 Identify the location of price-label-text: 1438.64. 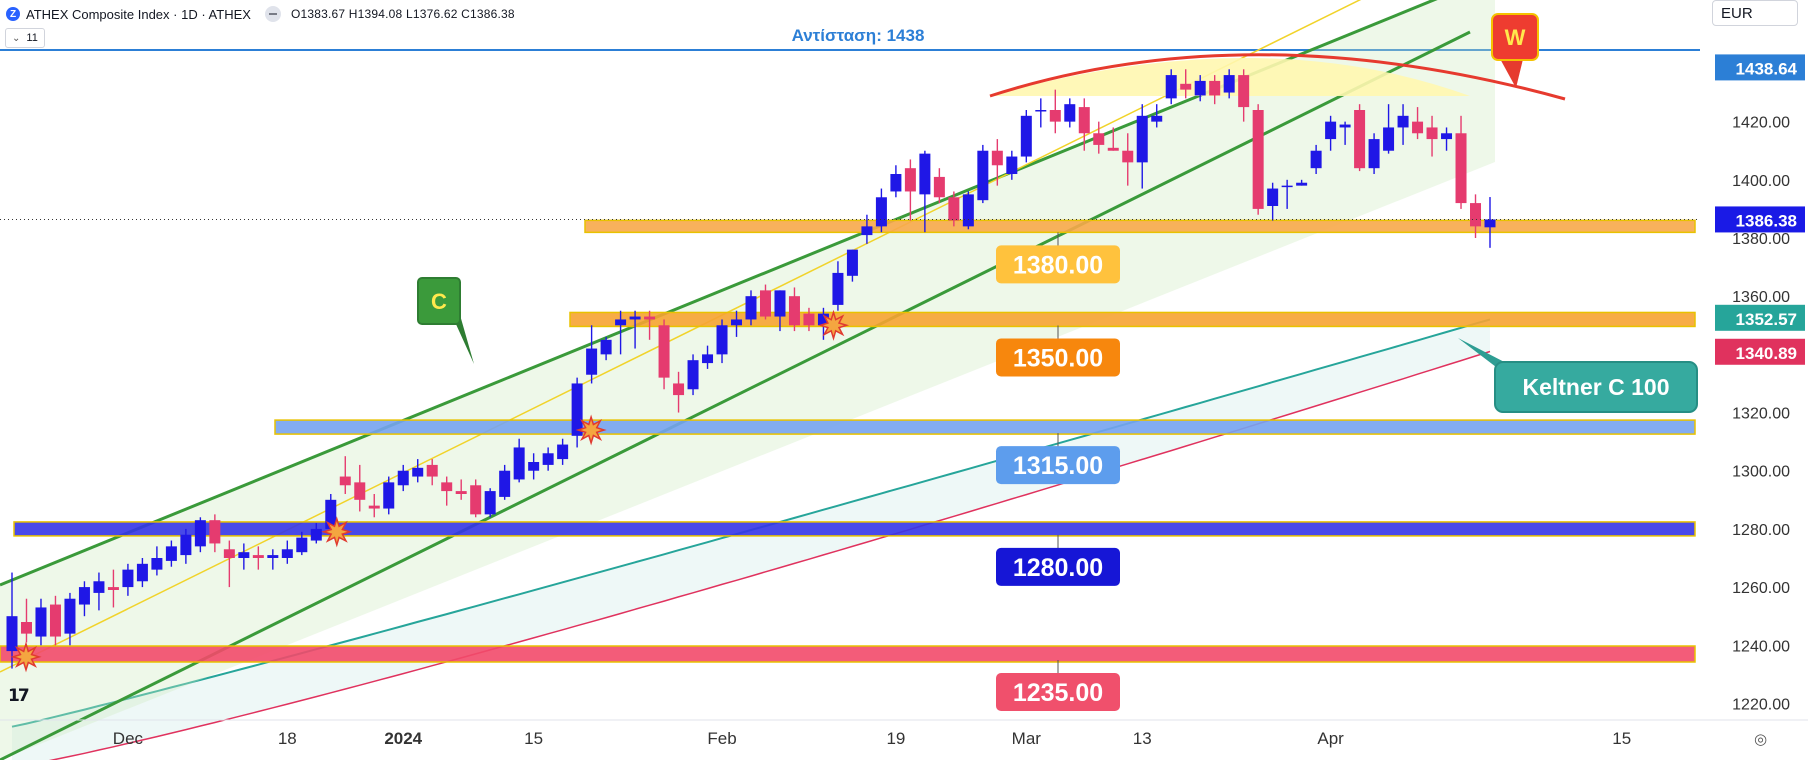
(1767, 68).